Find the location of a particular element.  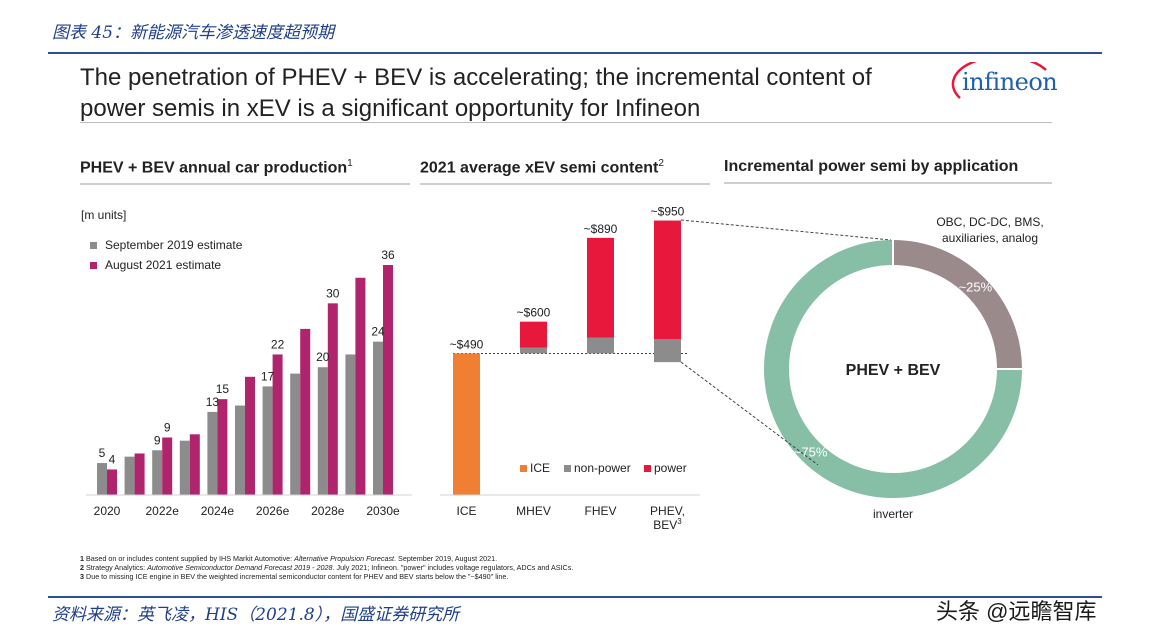

data-label-2024e-sep2019: 13 is located at coordinates (213, 402).